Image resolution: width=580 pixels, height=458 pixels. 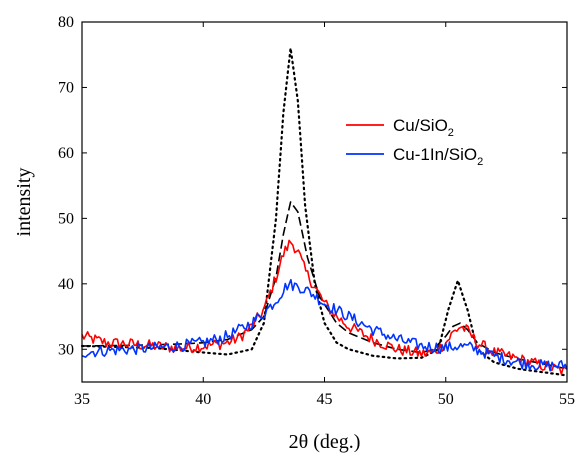 I want to click on x-tick-label: 55, so click(x=567, y=399).